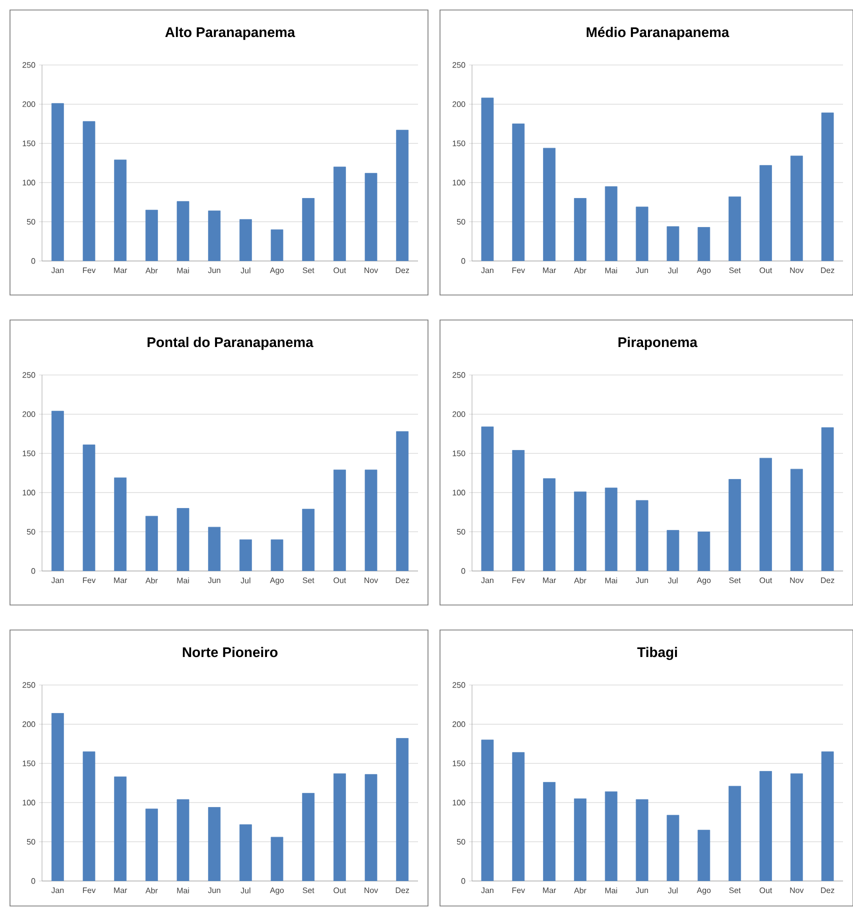  What do you see at coordinates (658, 33) in the screenshot?
I see `chart-title: Médio Paranapanema` at bounding box center [658, 33].